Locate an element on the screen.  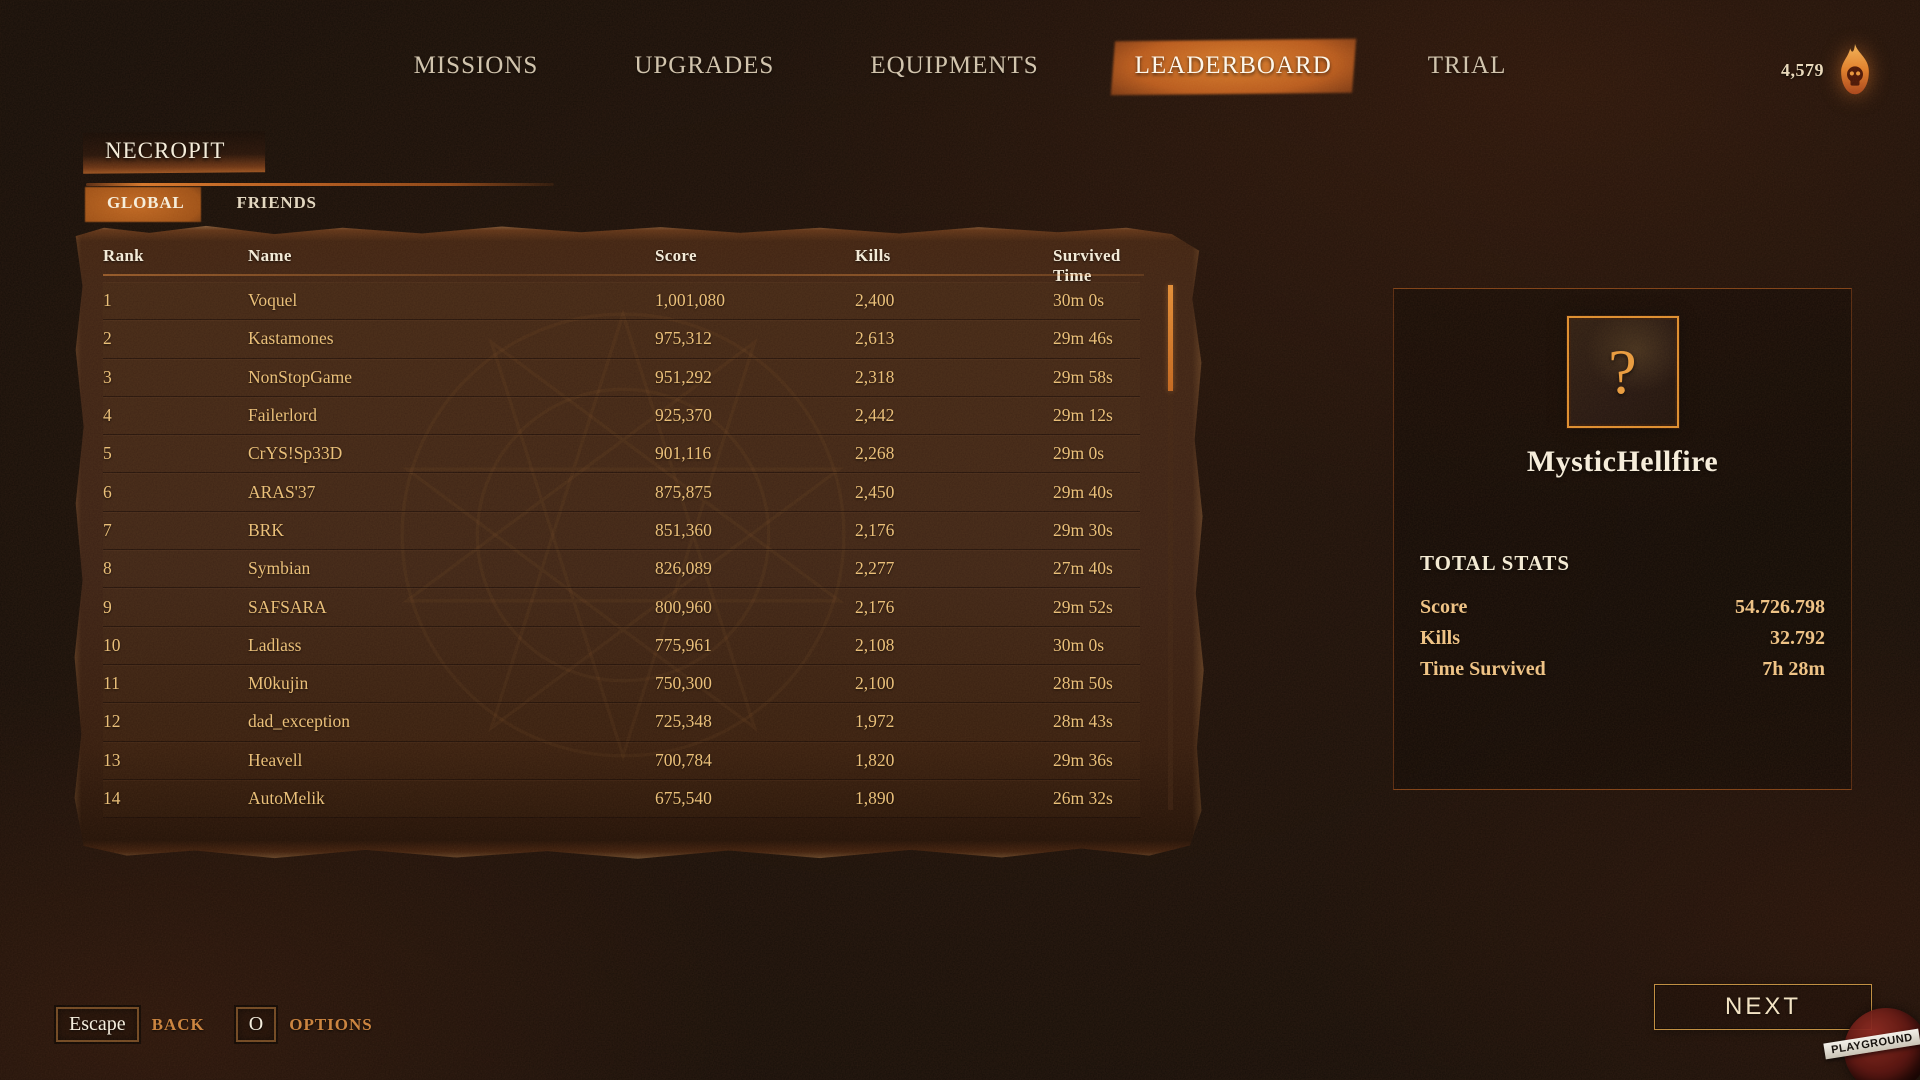
stat-row-time: Time Survived 7h 28m is located at coordinates (1622, 669).